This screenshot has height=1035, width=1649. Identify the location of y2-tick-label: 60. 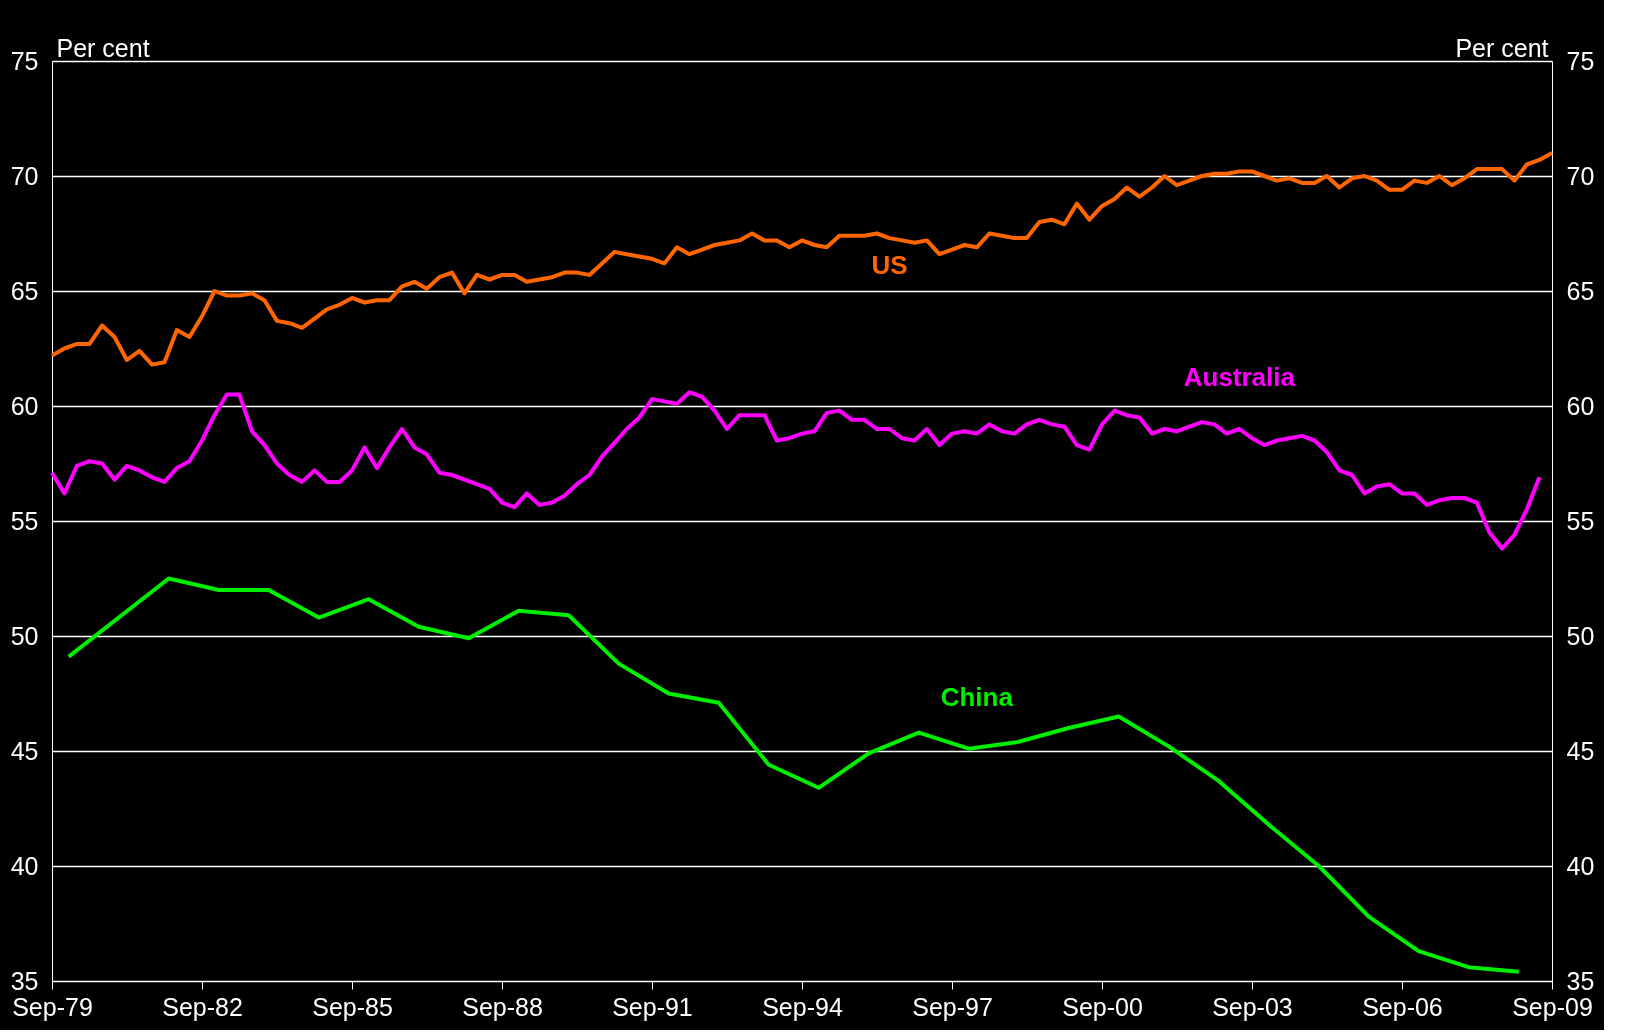
(1580, 405).